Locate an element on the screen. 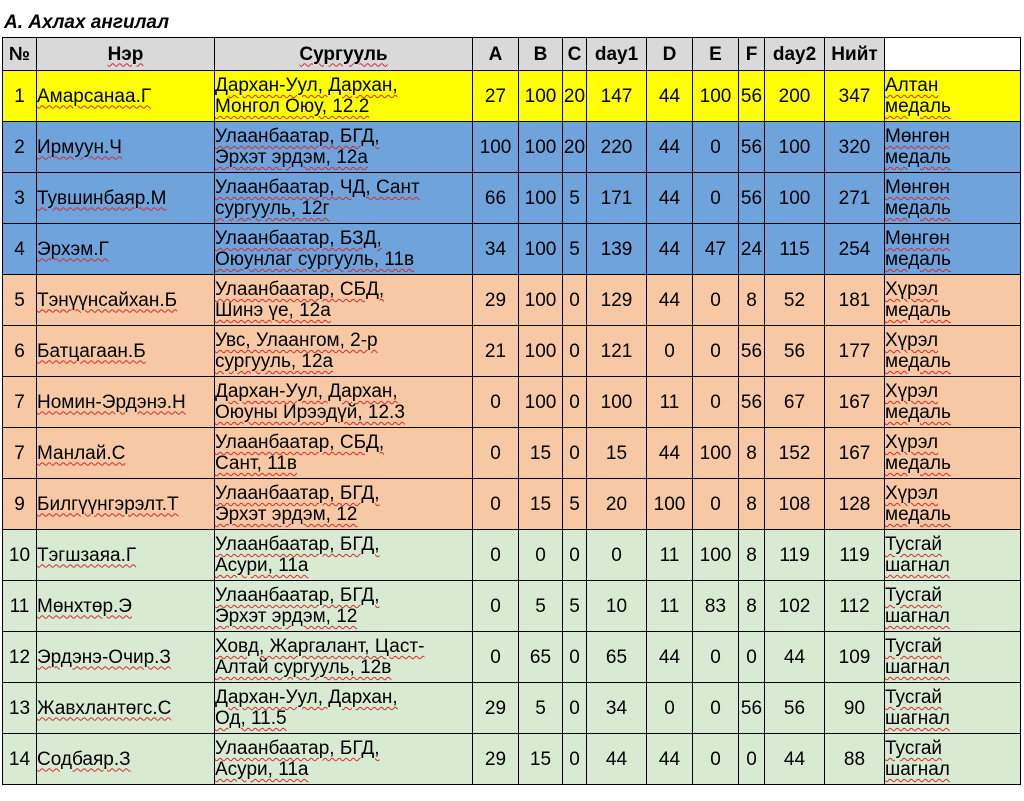 This screenshot has height=801, width=1024. name-cell: Батцагаан.Б is located at coordinates (125, 351).